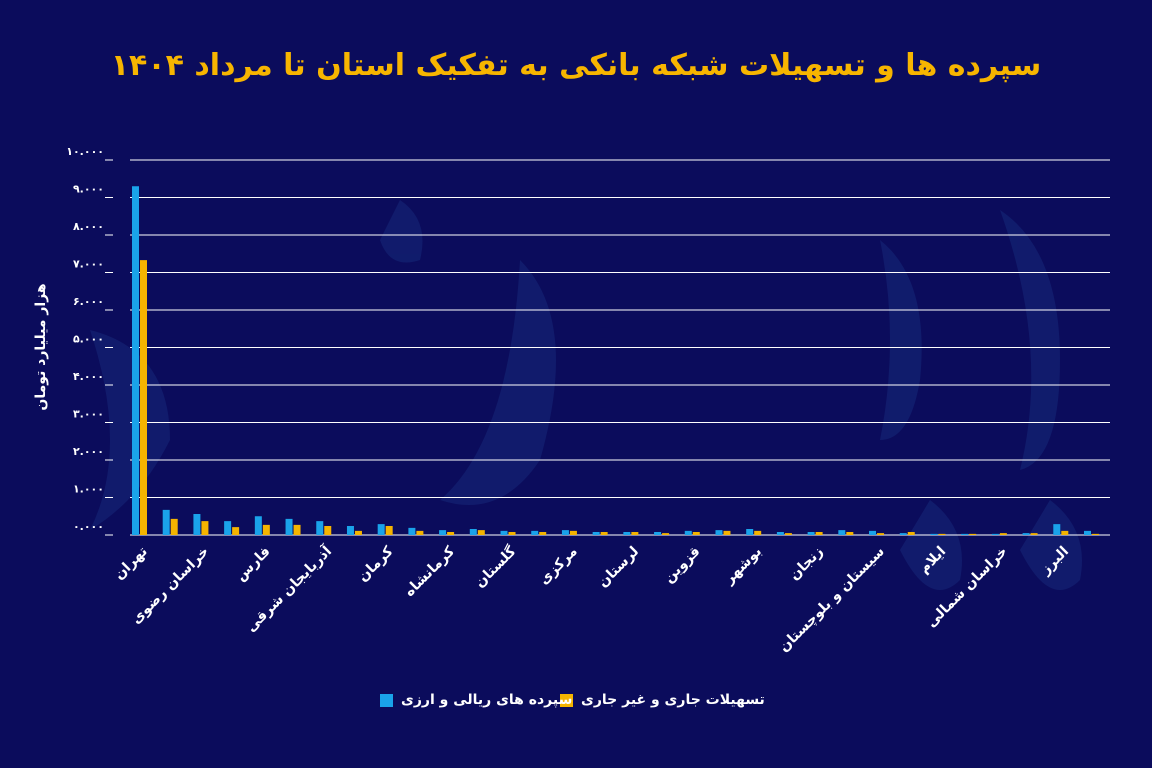 The width and height of the screenshot is (1152, 768). Describe the element at coordinates (1054, 561) in the screenshot. I see `x-tick-label: البرز` at that location.